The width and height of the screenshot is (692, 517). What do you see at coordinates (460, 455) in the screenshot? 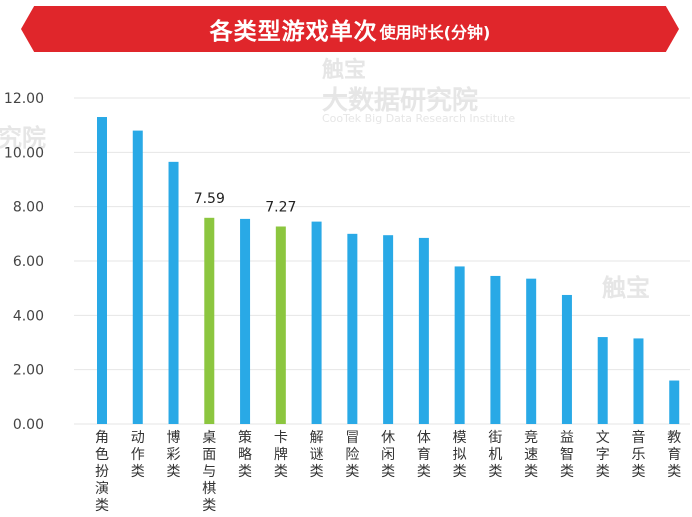
I see `x-tick-label: 拟` at bounding box center [460, 455].